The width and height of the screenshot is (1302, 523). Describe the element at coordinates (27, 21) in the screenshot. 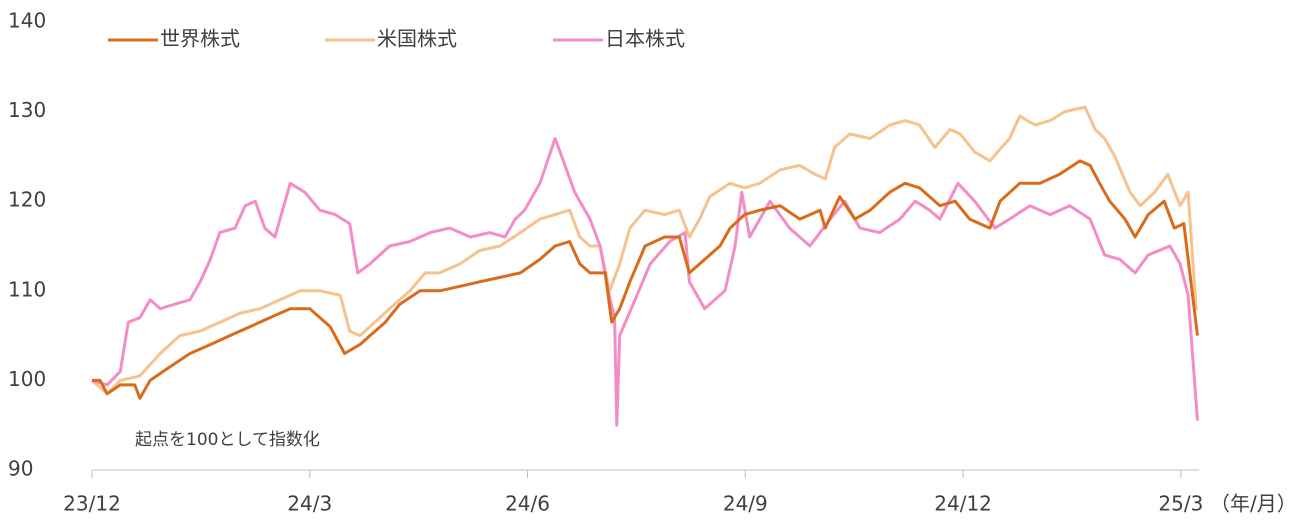

I see `y-tick-label: 140` at that location.